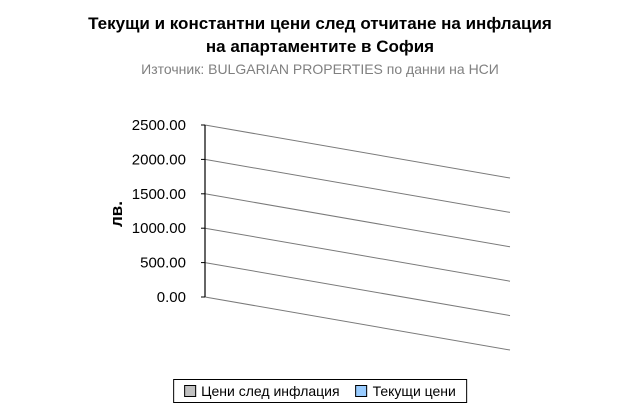 This screenshot has height=416, width=640. Describe the element at coordinates (320, 46) in the screenshot. I see `chart-title-line2: на апартаментите в София` at that location.